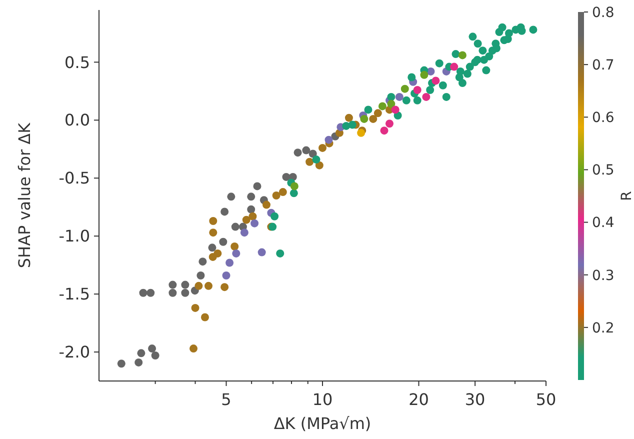 The height and width of the screenshot is (439, 634). What do you see at coordinates (77, 120) in the screenshot?
I see `y-tick-label: 0.0` at bounding box center [77, 120].